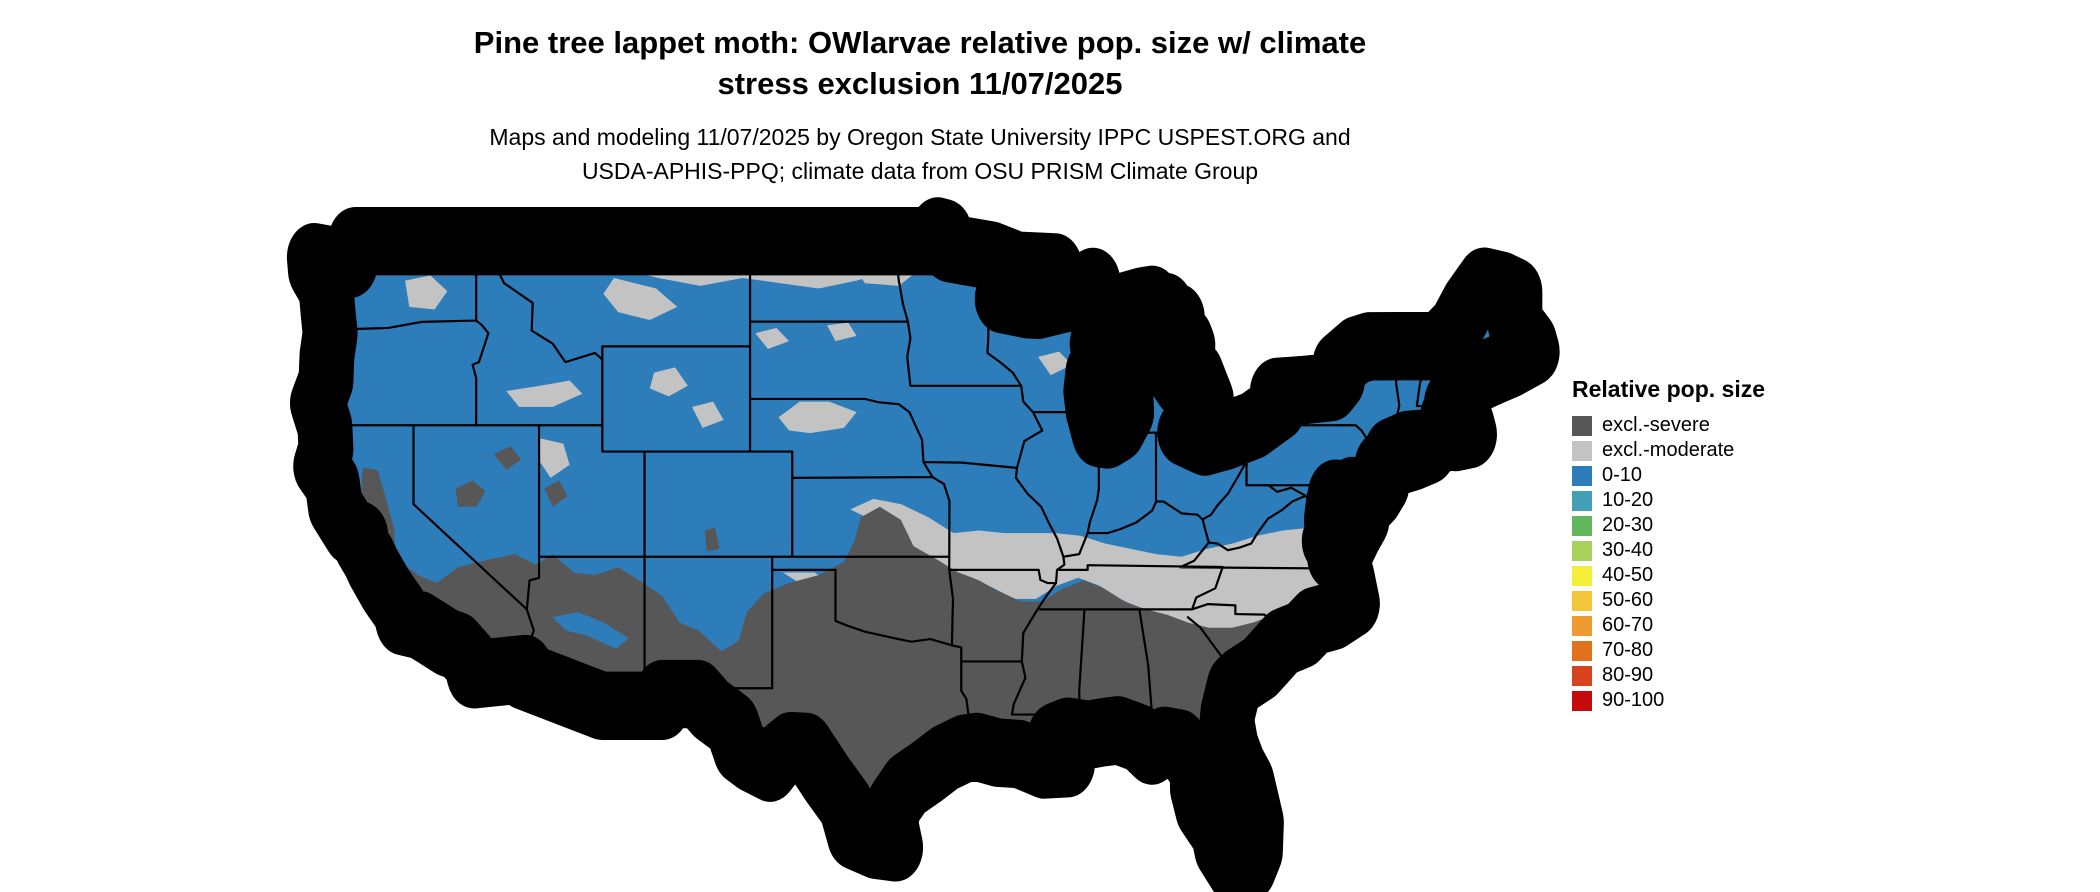 Image resolution: width=2100 pixels, height=892 pixels. Describe the element at coordinates (1633, 700) in the screenshot. I see `legend-label: 90-100` at that location.